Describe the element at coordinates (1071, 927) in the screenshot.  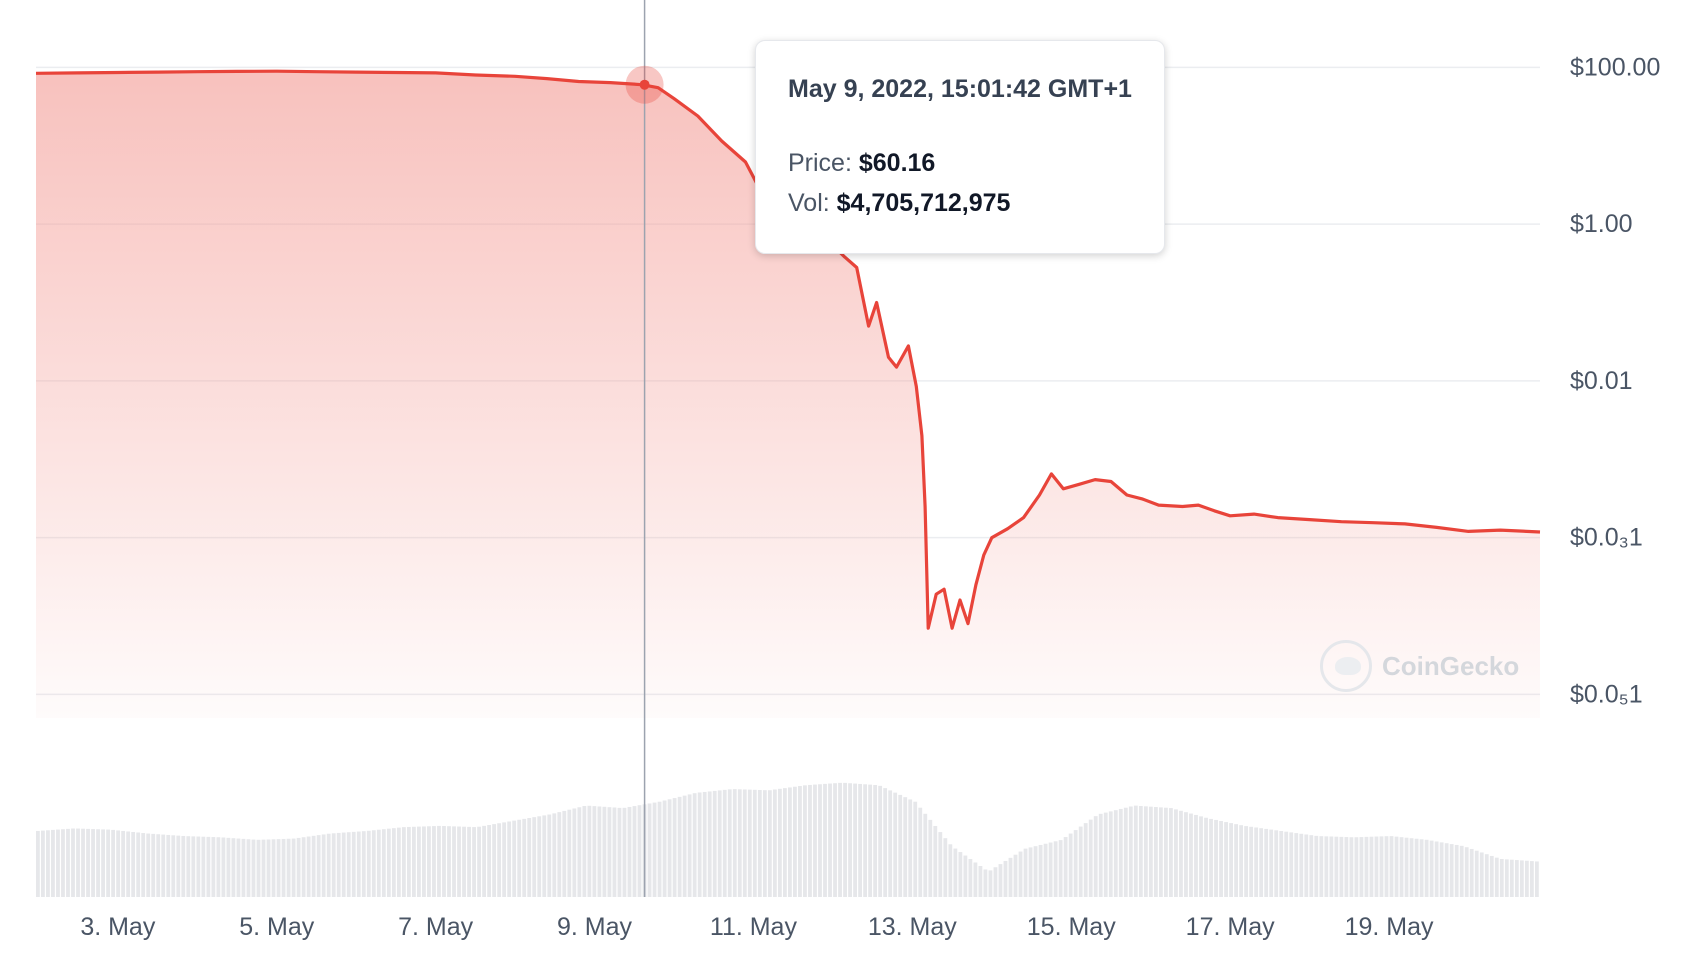
I see `x-tick-label: 15. May` at that location.